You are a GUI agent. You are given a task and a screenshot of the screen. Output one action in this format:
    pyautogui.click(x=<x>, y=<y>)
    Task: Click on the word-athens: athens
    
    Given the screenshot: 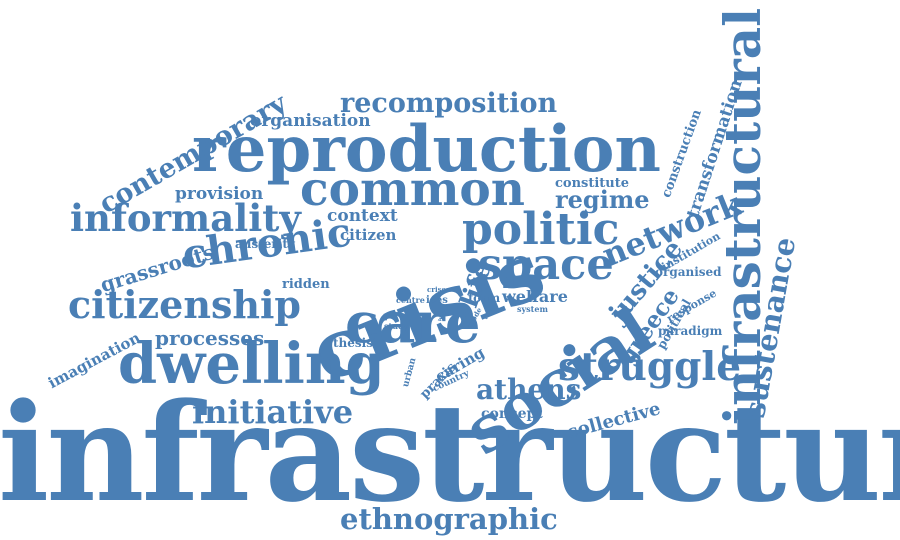 What is the action you would take?
    pyautogui.click(x=529, y=389)
    